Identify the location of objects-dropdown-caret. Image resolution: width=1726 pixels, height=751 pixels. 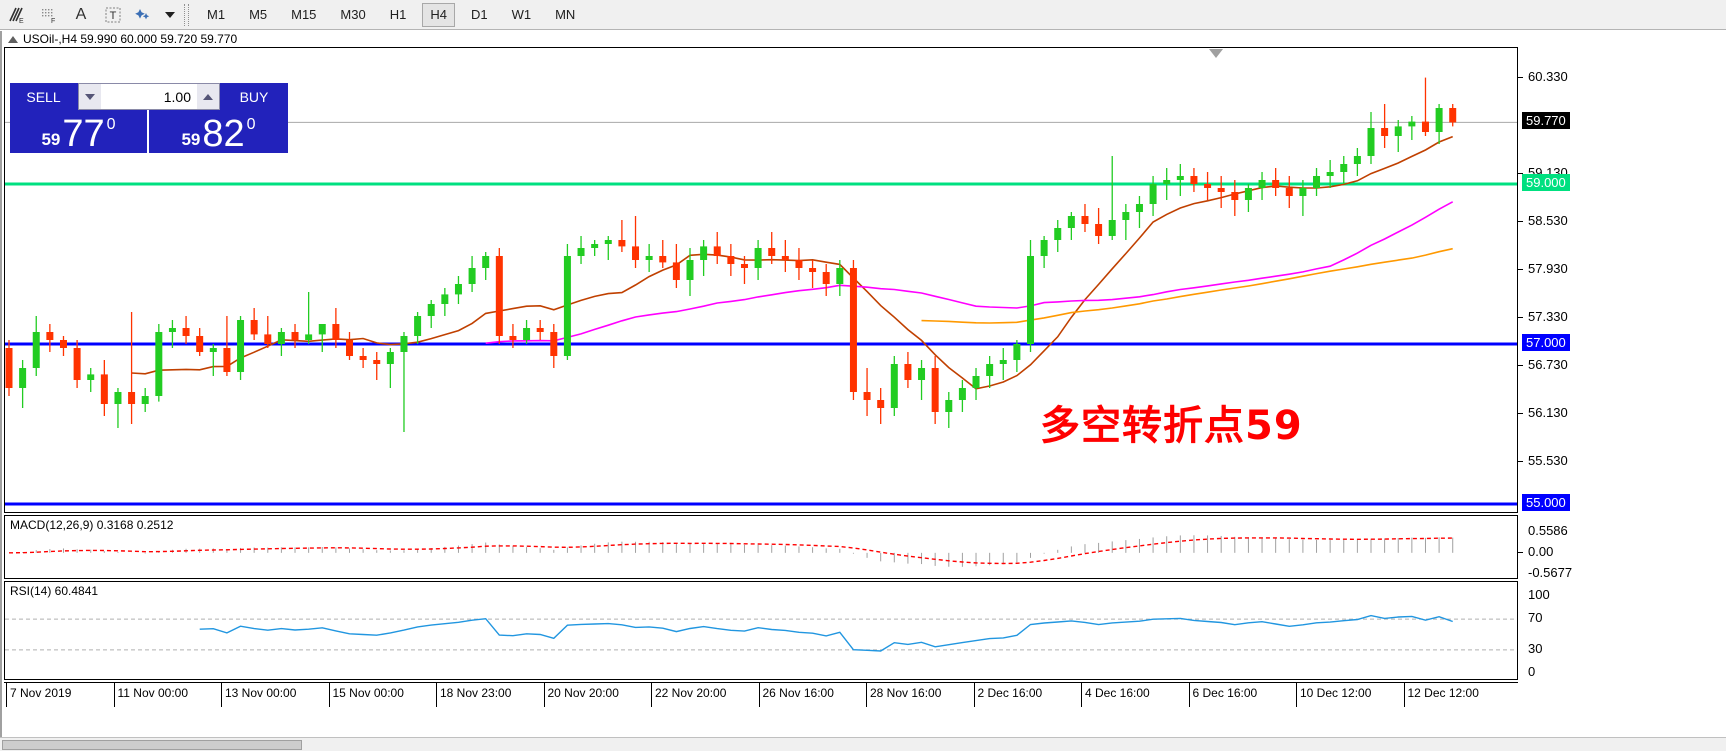
(170, 15).